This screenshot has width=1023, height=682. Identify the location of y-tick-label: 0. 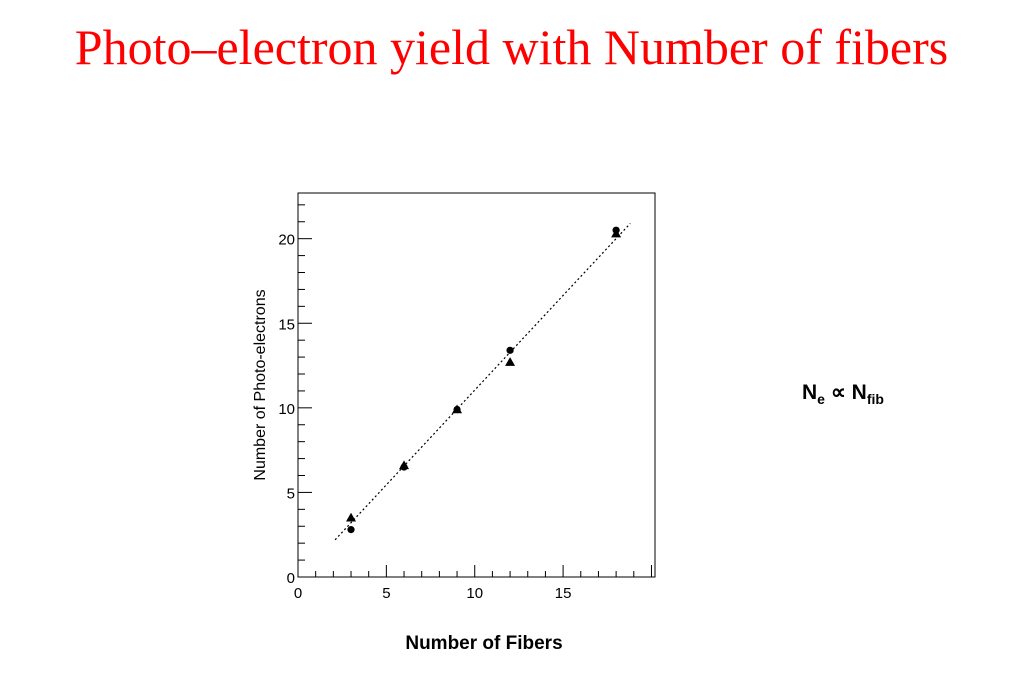
(291, 578).